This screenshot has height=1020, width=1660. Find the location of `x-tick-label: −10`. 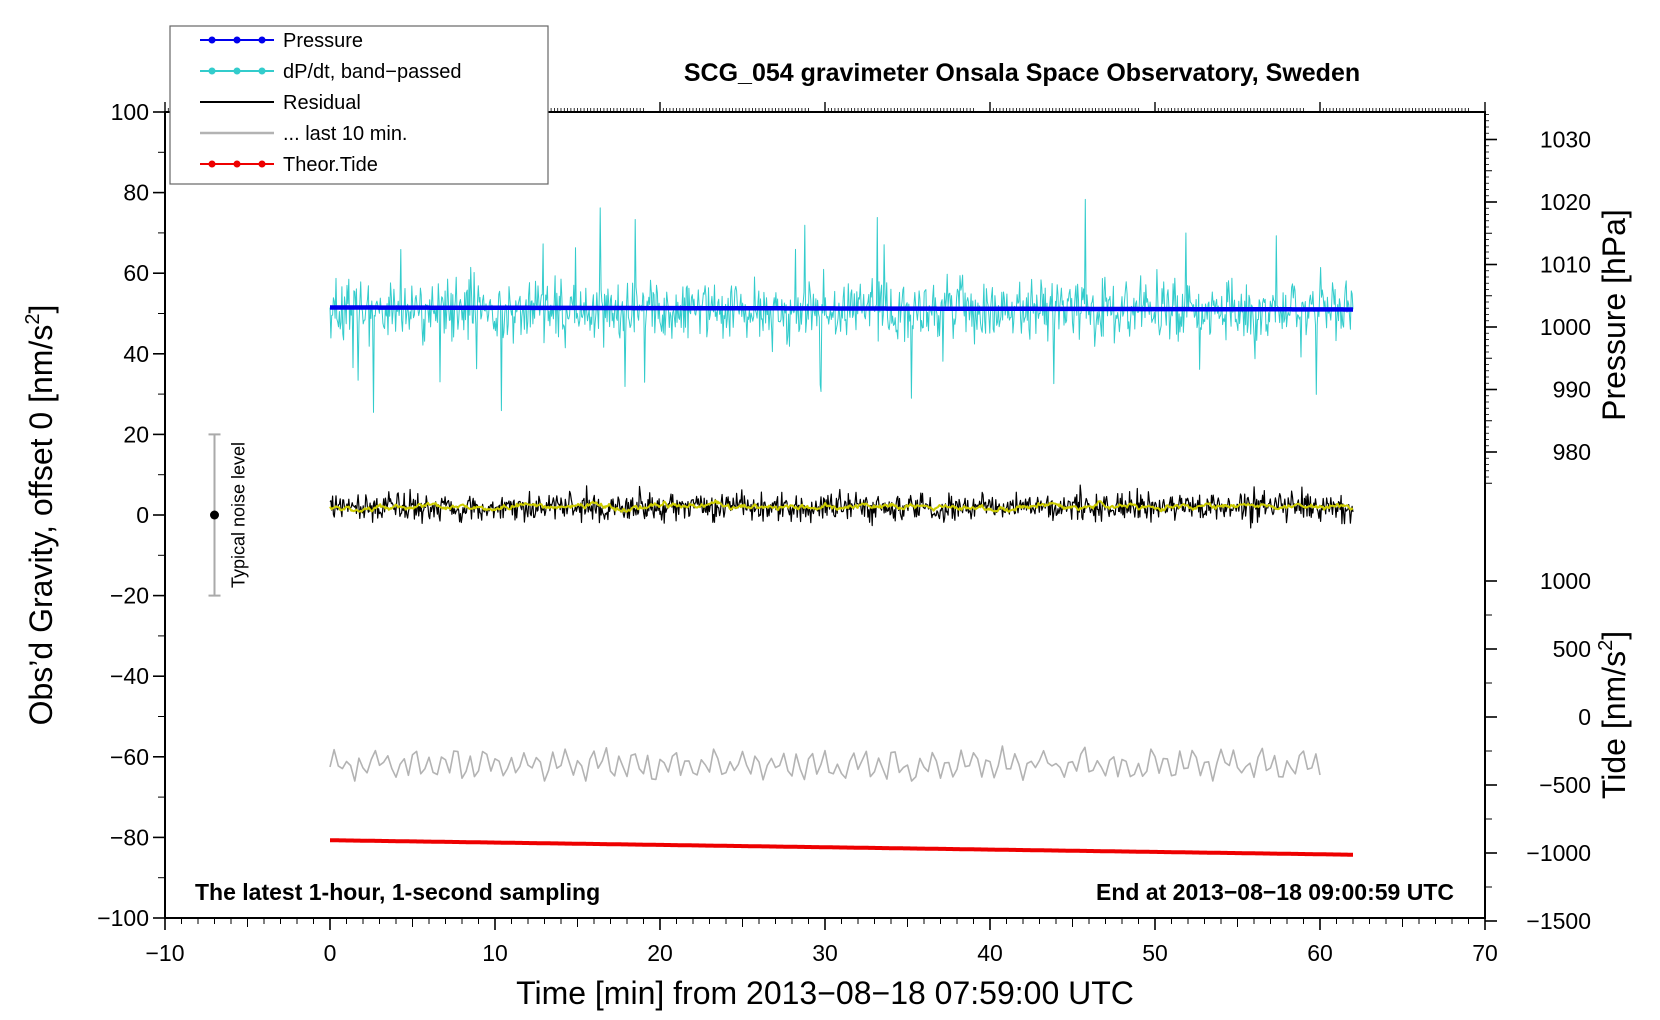

x-tick-label: −10 is located at coordinates (164, 953).